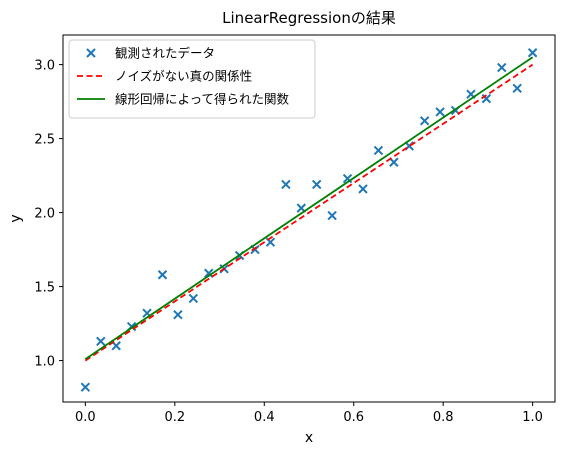  I want to click on legend-marker, so click(91, 53).